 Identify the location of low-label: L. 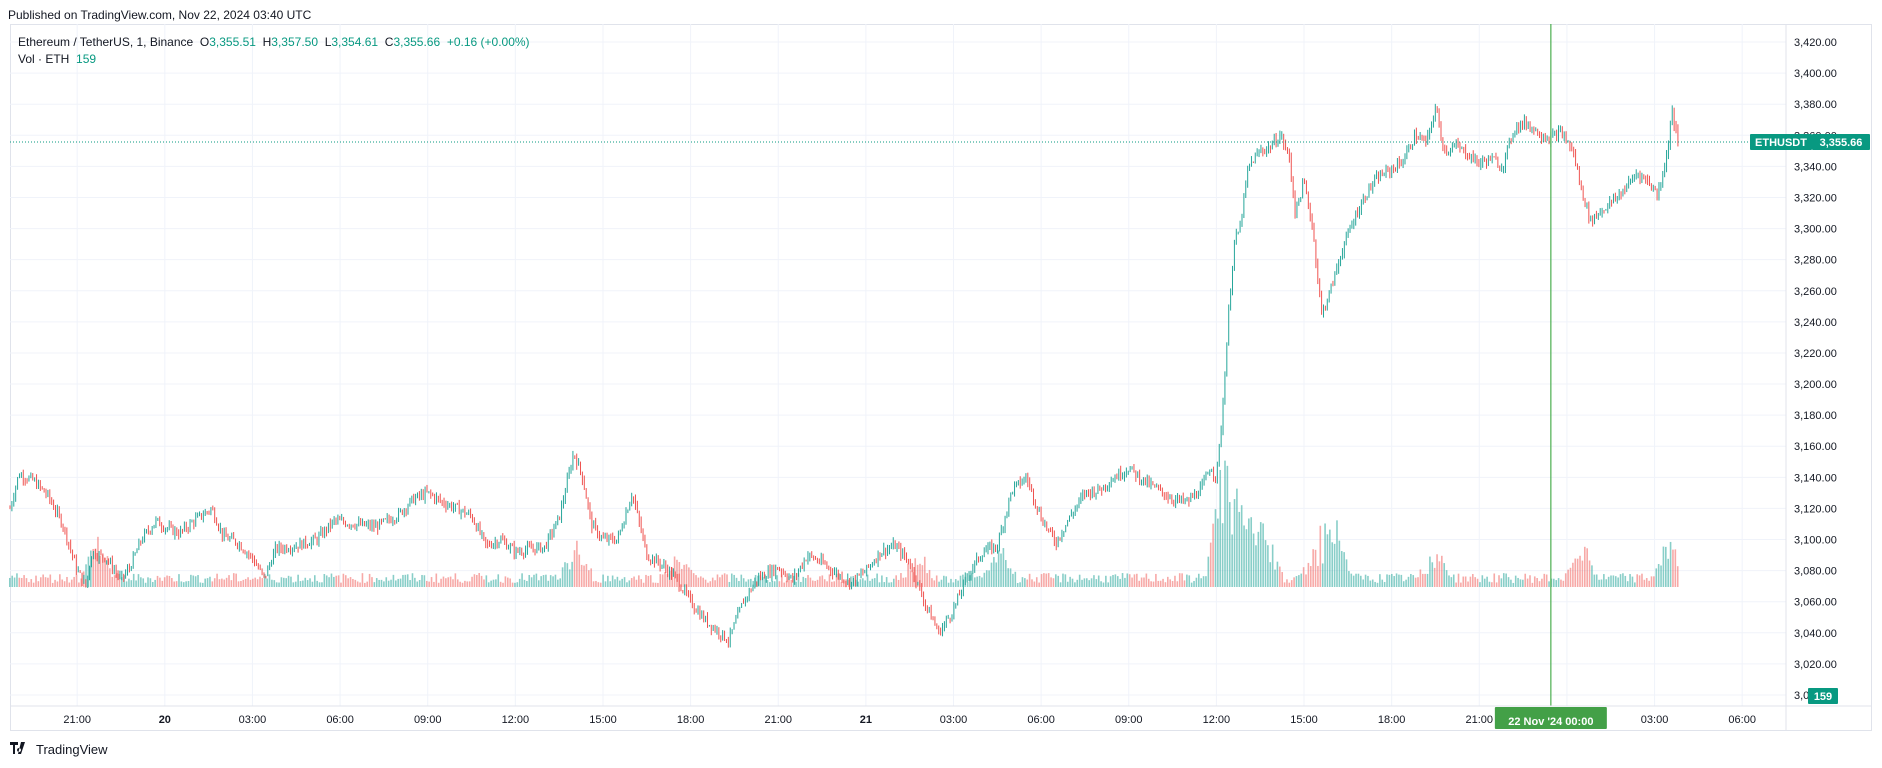
(328, 42).